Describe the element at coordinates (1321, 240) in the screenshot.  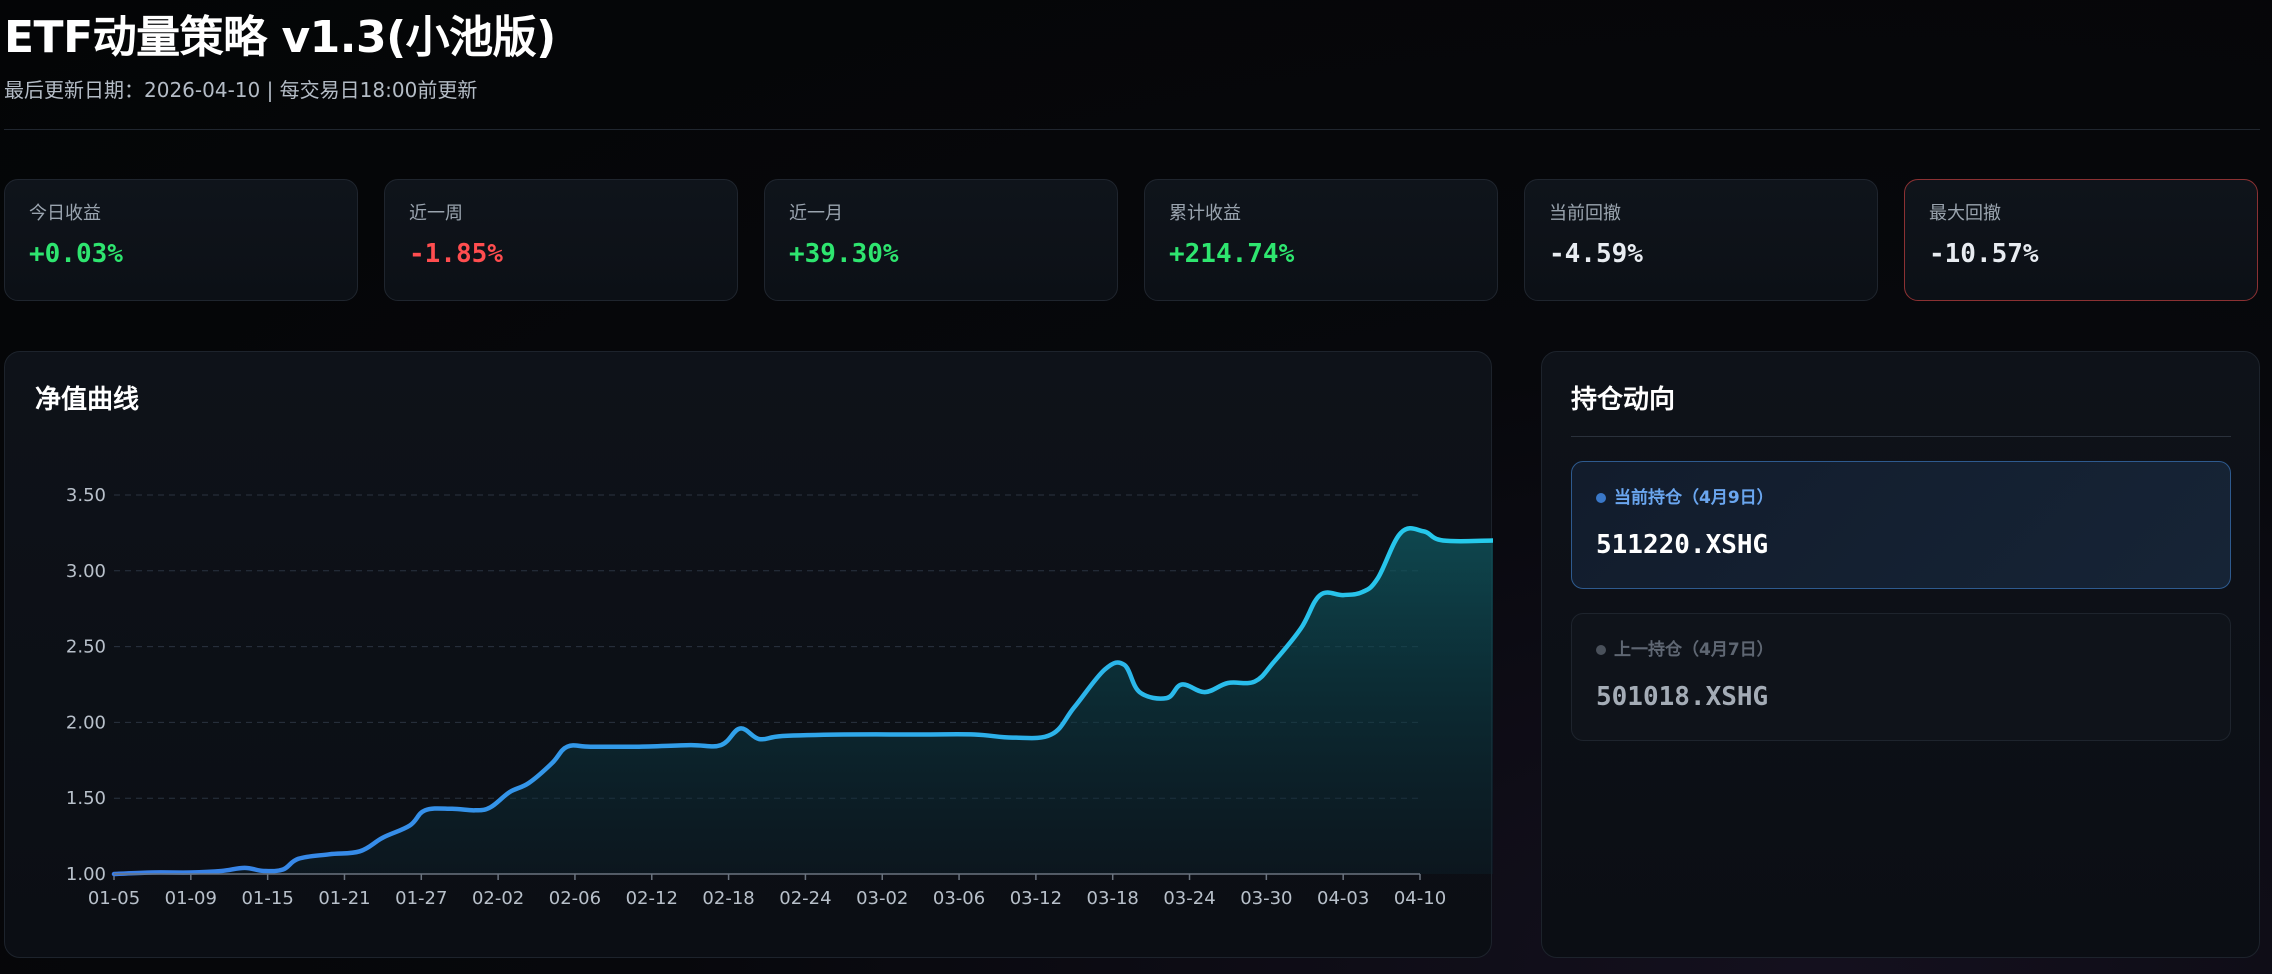
I see `stat-card-cumulative: 累计收益 +214.74%` at that location.